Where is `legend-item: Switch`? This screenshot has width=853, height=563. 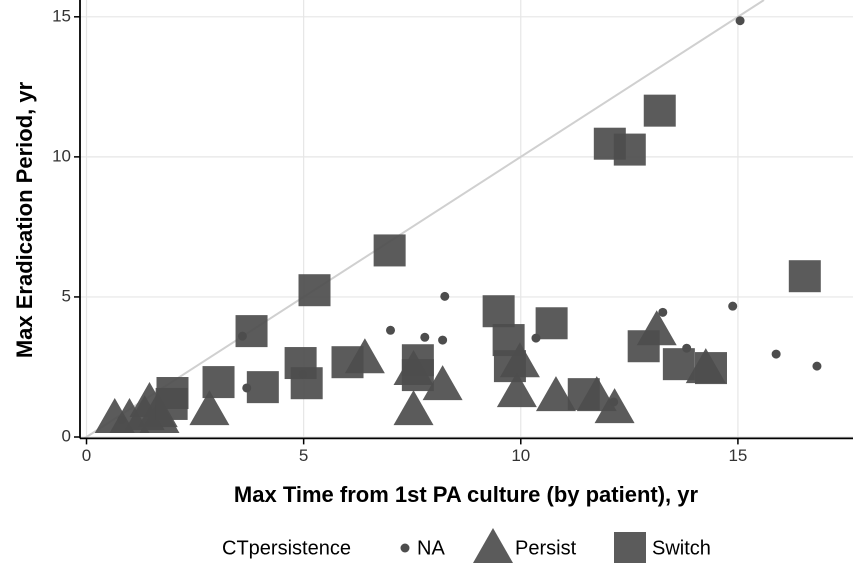 legend-item: Switch is located at coordinates (662, 547).